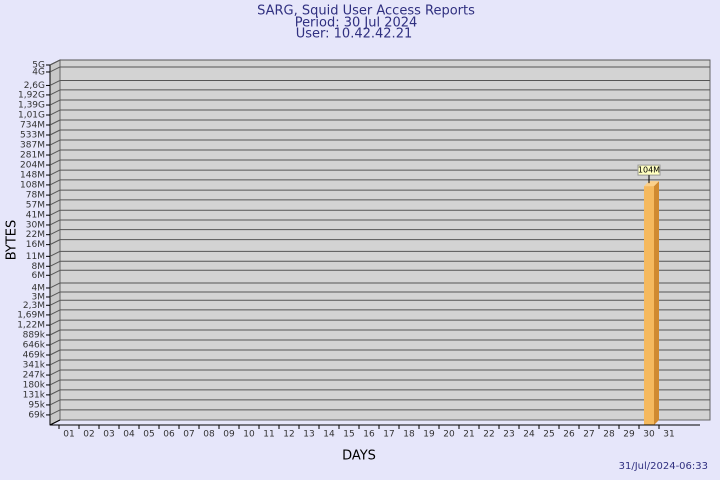 The image size is (720, 480). What do you see at coordinates (569, 435) in the screenshot?
I see `x-tick-label: 26` at bounding box center [569, 435].